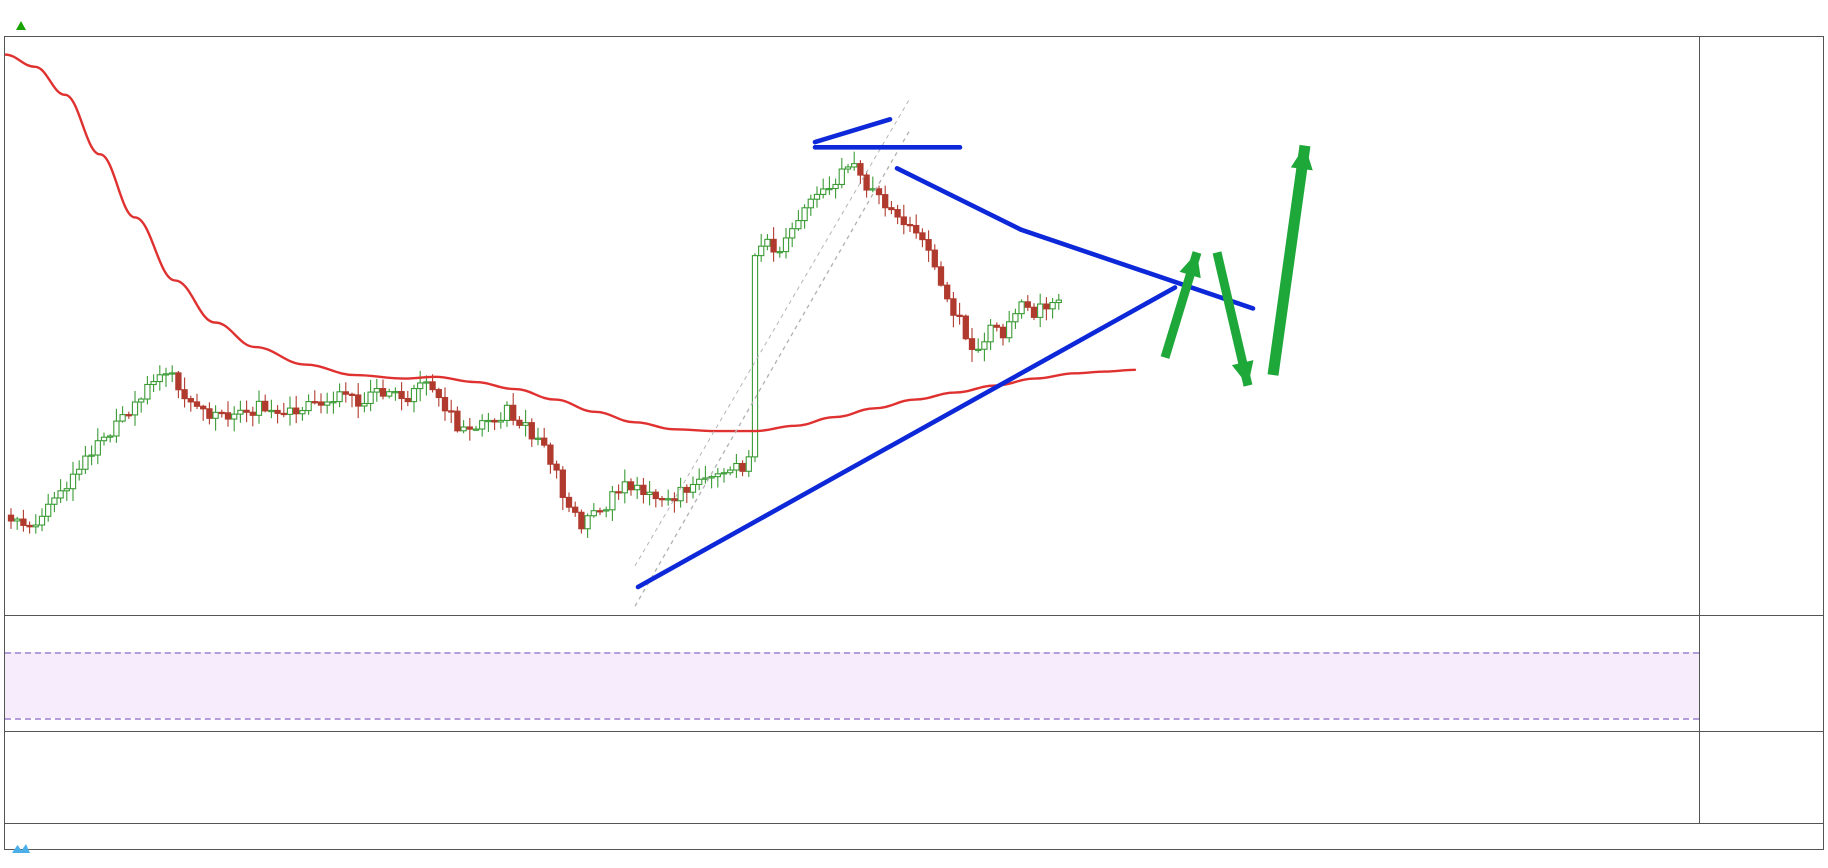 This screenshot has width=1828, height=868. Describe the element at coordinates (852, 685) in the screenshot. I see `rsi-overbought-oversold-band` at that location.